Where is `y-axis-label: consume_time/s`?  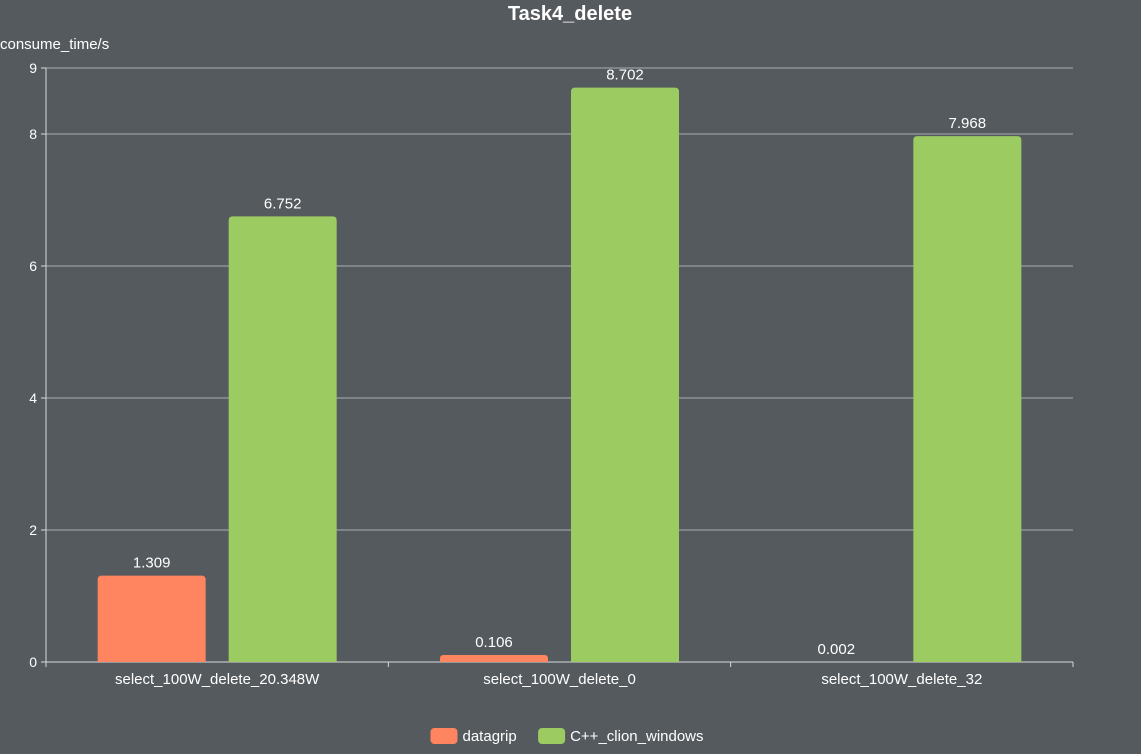
y-axis-label: consume_time/s is located at coordinates (54, 44).